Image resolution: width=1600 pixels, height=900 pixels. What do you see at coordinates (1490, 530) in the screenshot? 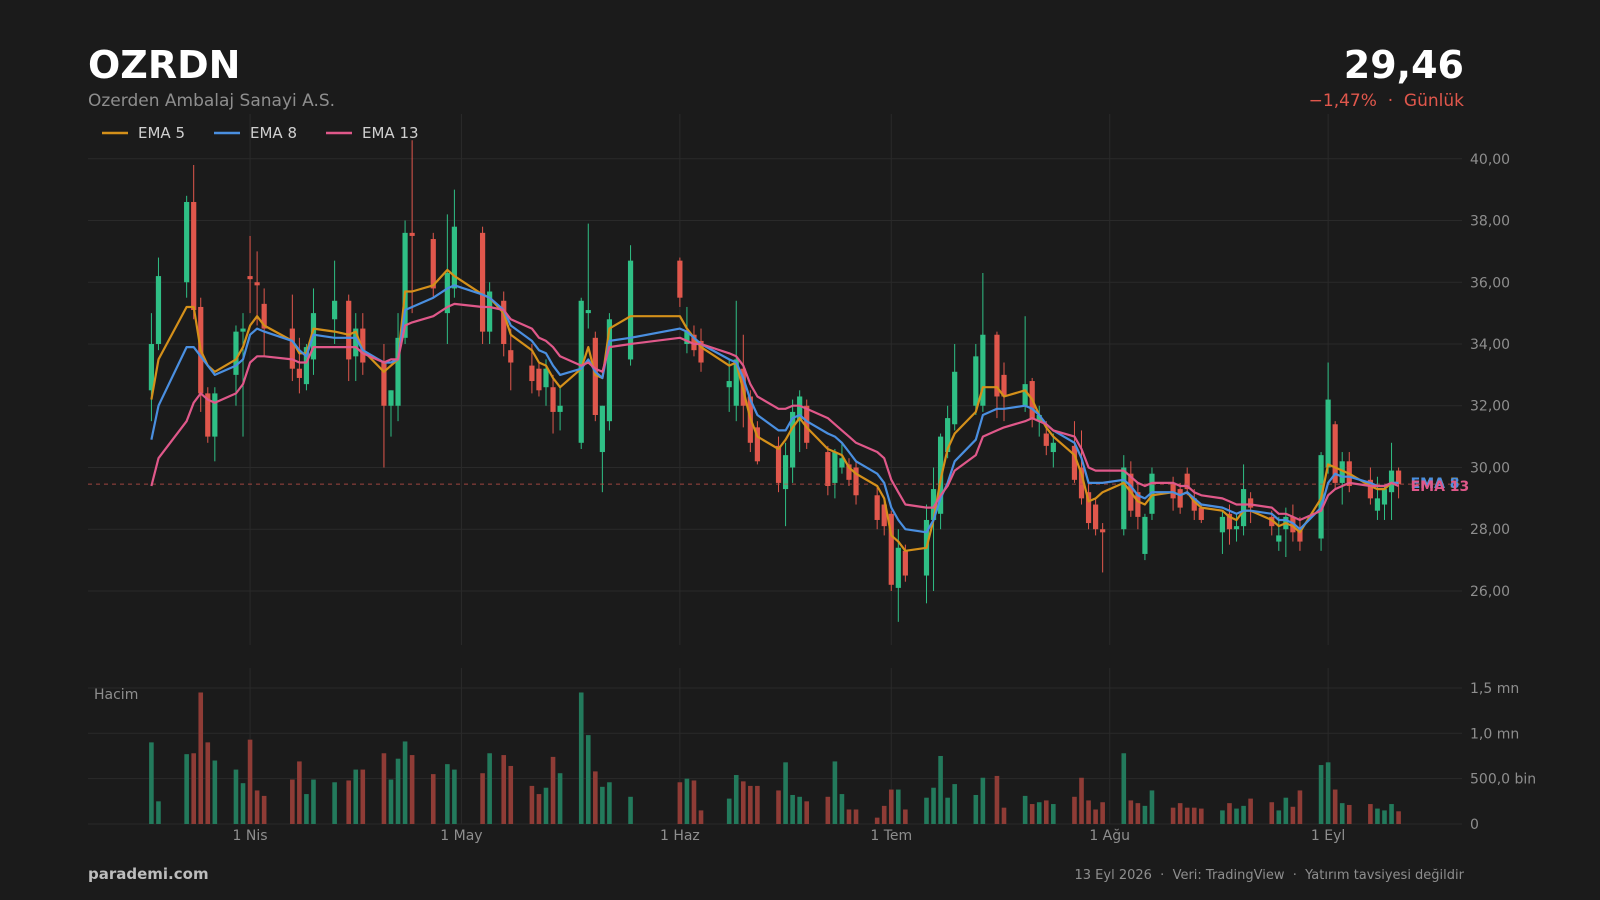
I see `y-tick-label: 28,00` at bounding box center [1490, 530].